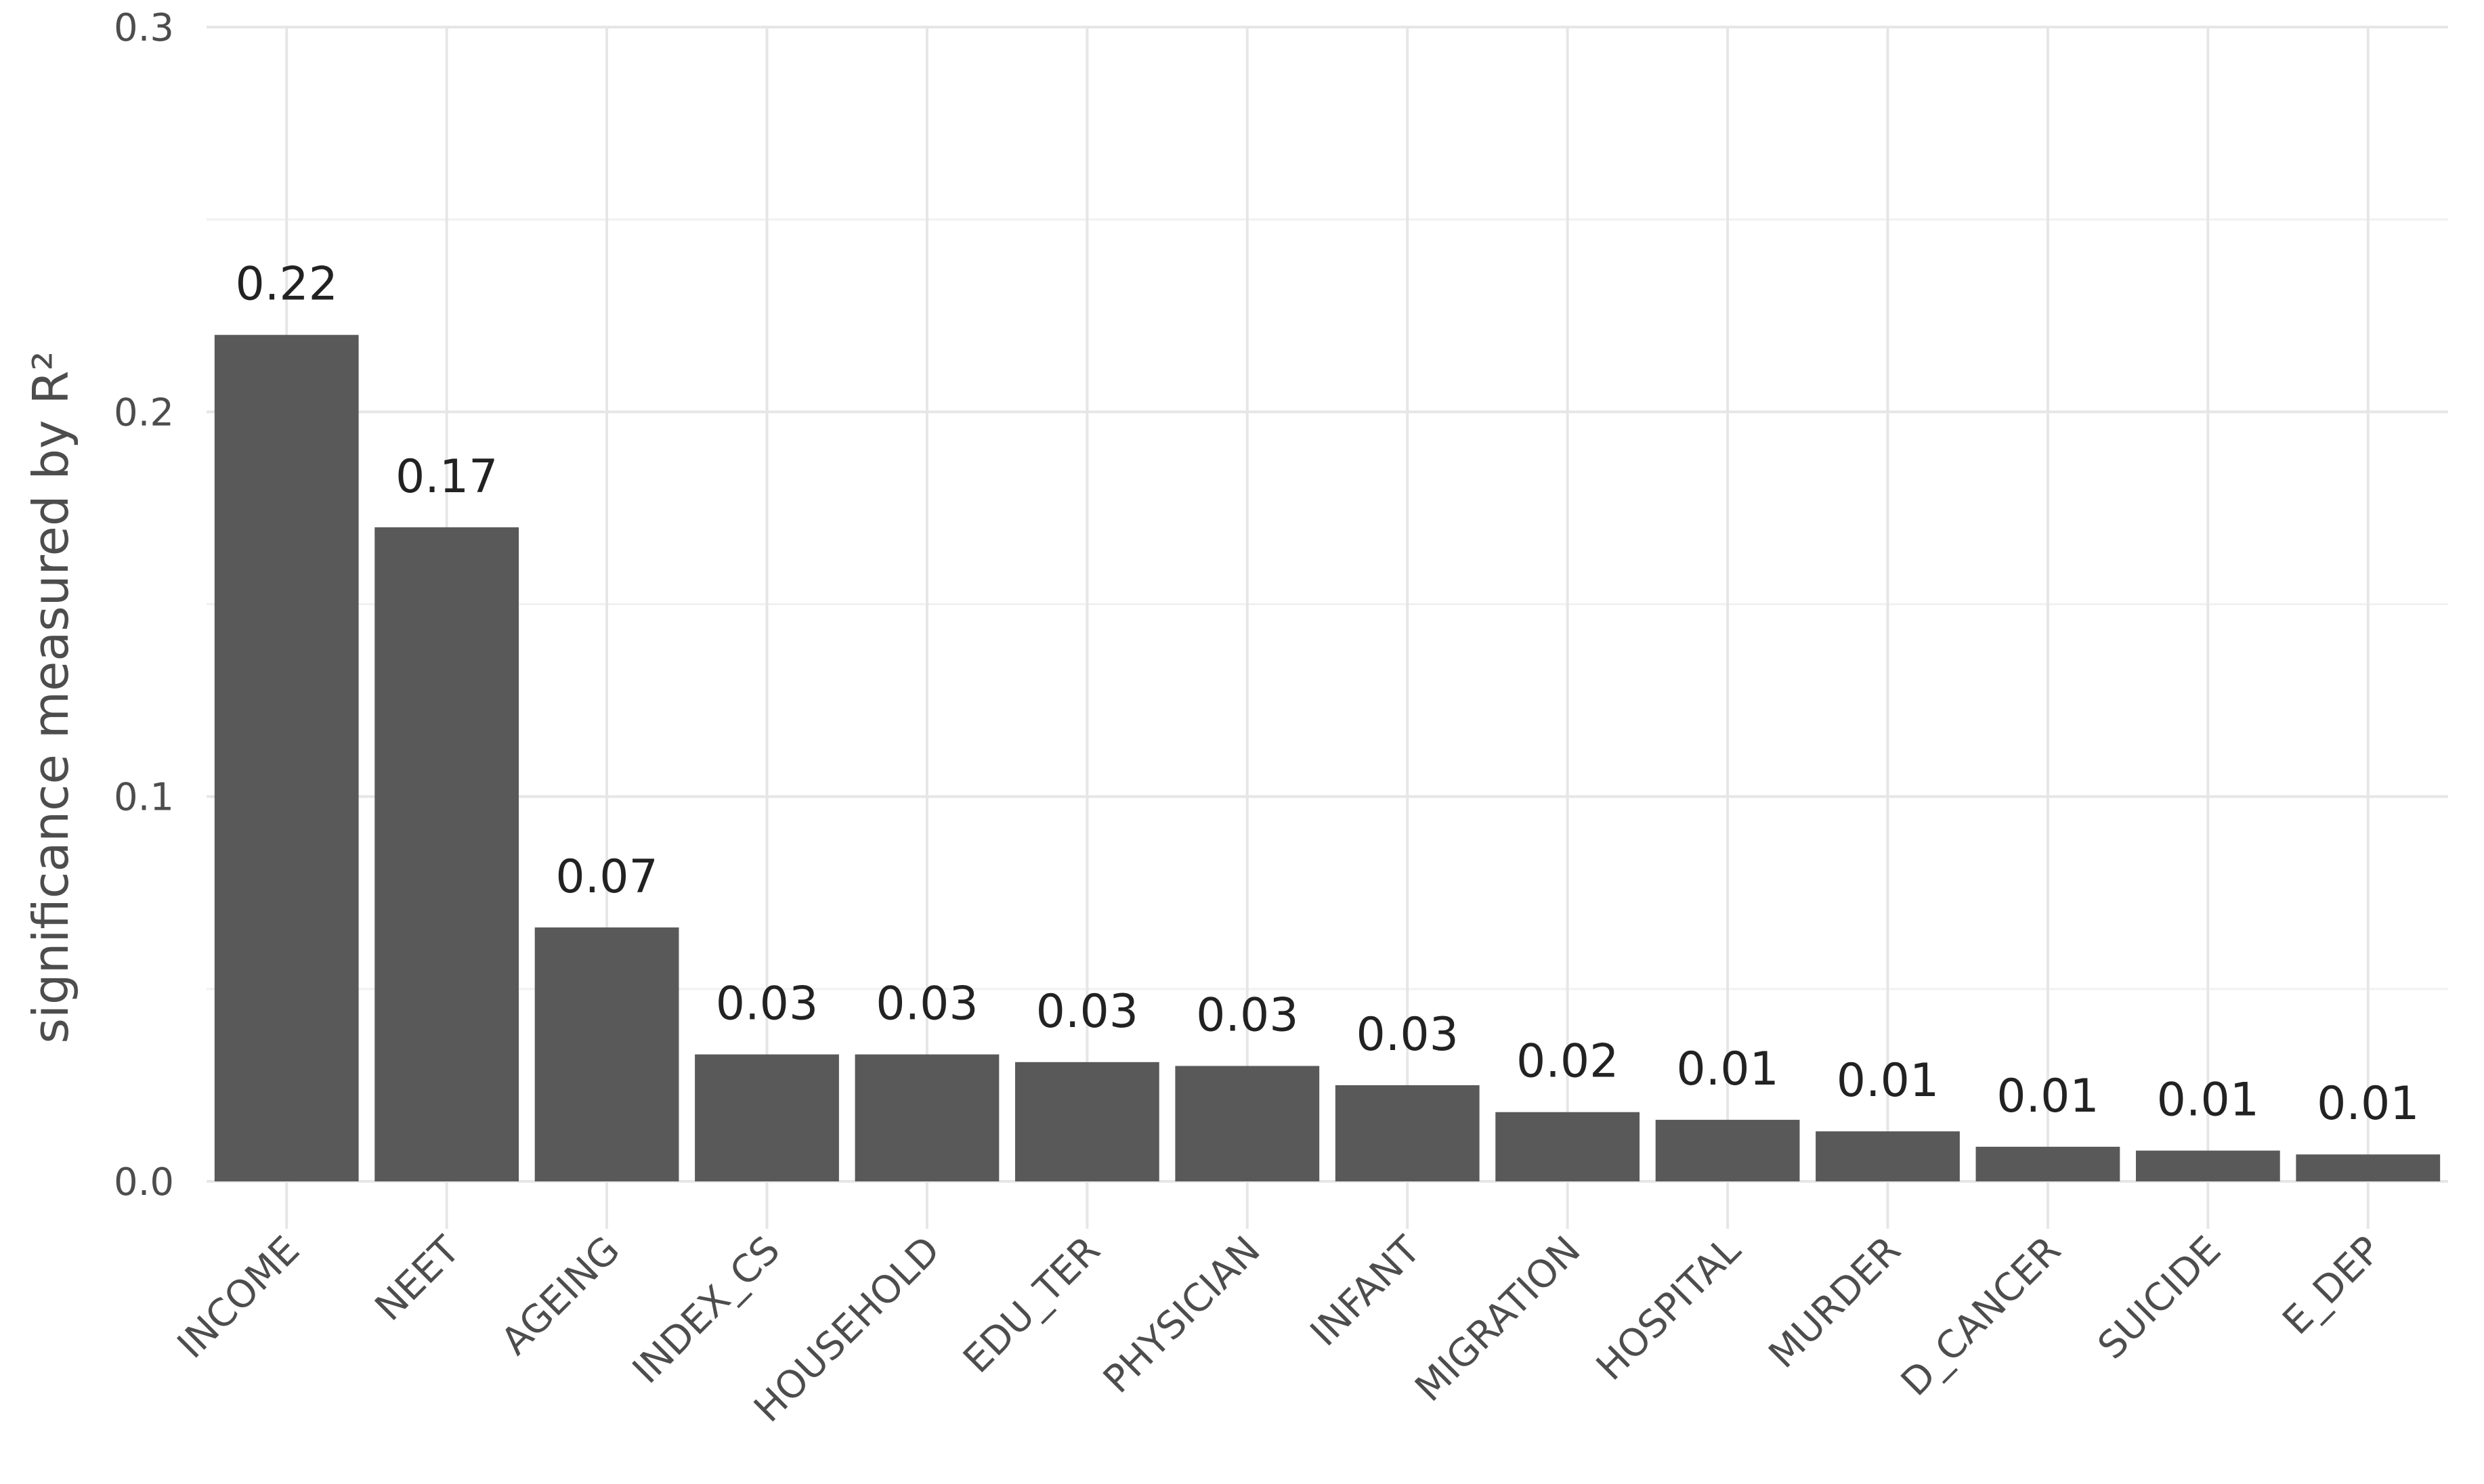  Describe the element at coordinates (50, 697) in the screenshot. I see `y-axis-title: significance measured by R²` at that location.